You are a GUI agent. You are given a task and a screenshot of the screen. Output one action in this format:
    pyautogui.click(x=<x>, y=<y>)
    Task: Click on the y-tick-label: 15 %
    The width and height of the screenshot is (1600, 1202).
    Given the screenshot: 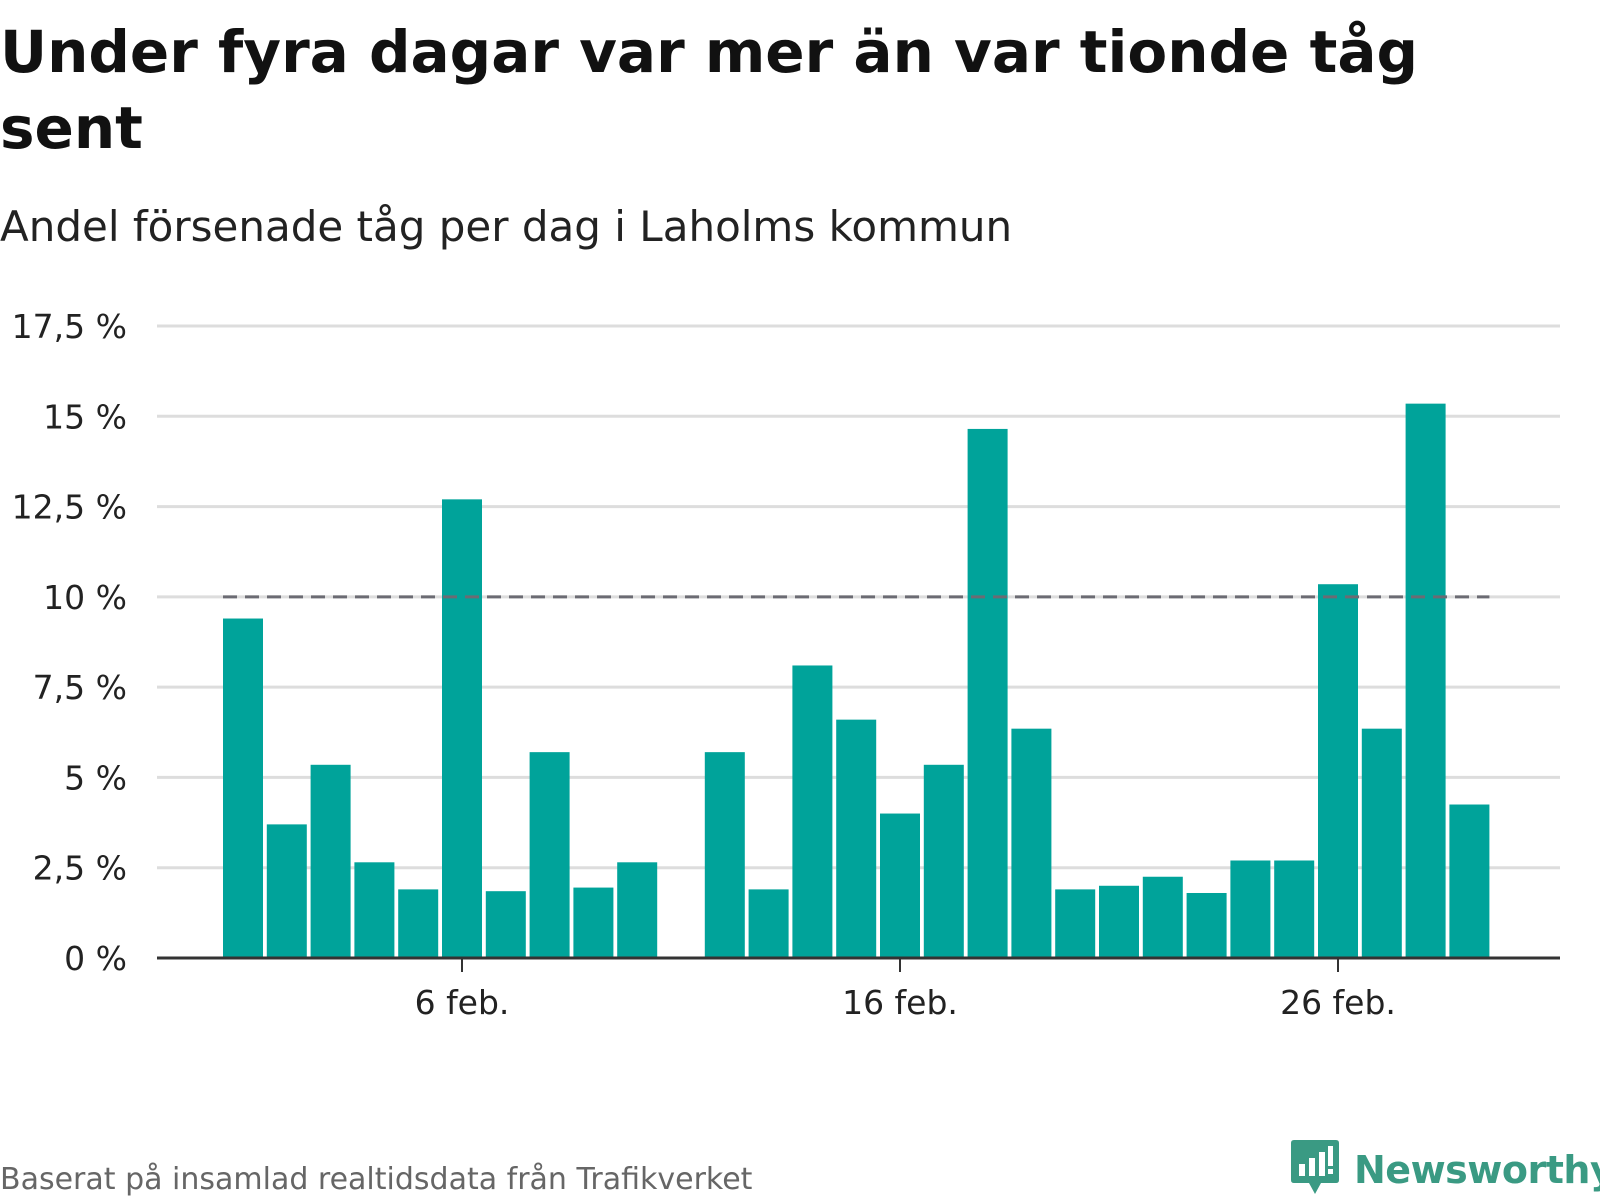 What is the action you would take?
    pyautogui.click(x=85, y=416)
    